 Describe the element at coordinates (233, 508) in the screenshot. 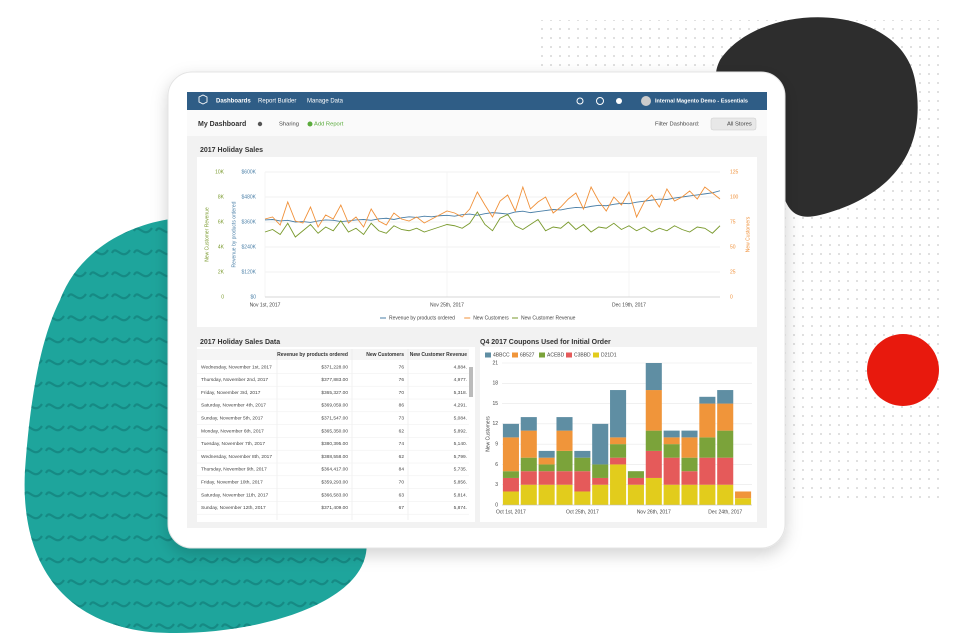

I see `table-cell: Sunday, November 12th, 2017` at that location.